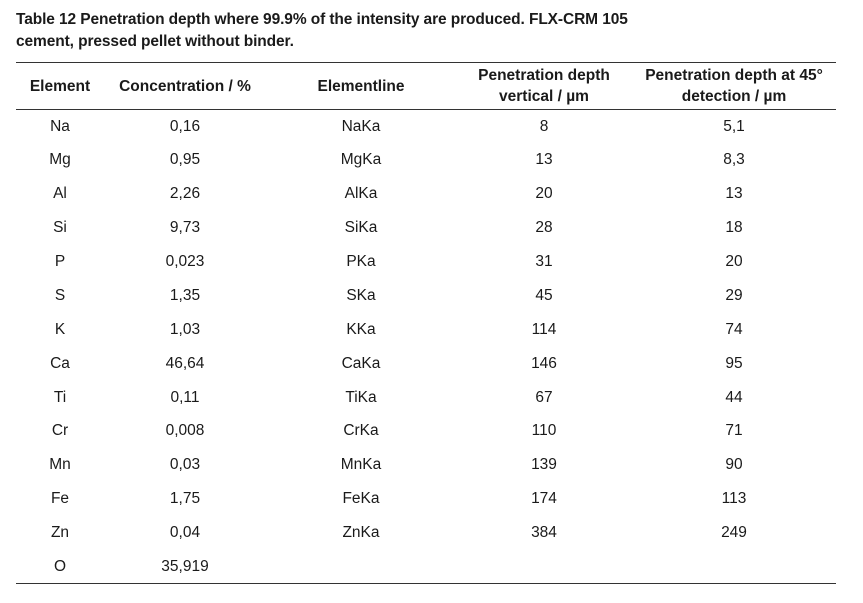 Image resolution: width=863 pixels, height=603 pixels. I want to click on cell-depth-vertical, so click(544, 567).